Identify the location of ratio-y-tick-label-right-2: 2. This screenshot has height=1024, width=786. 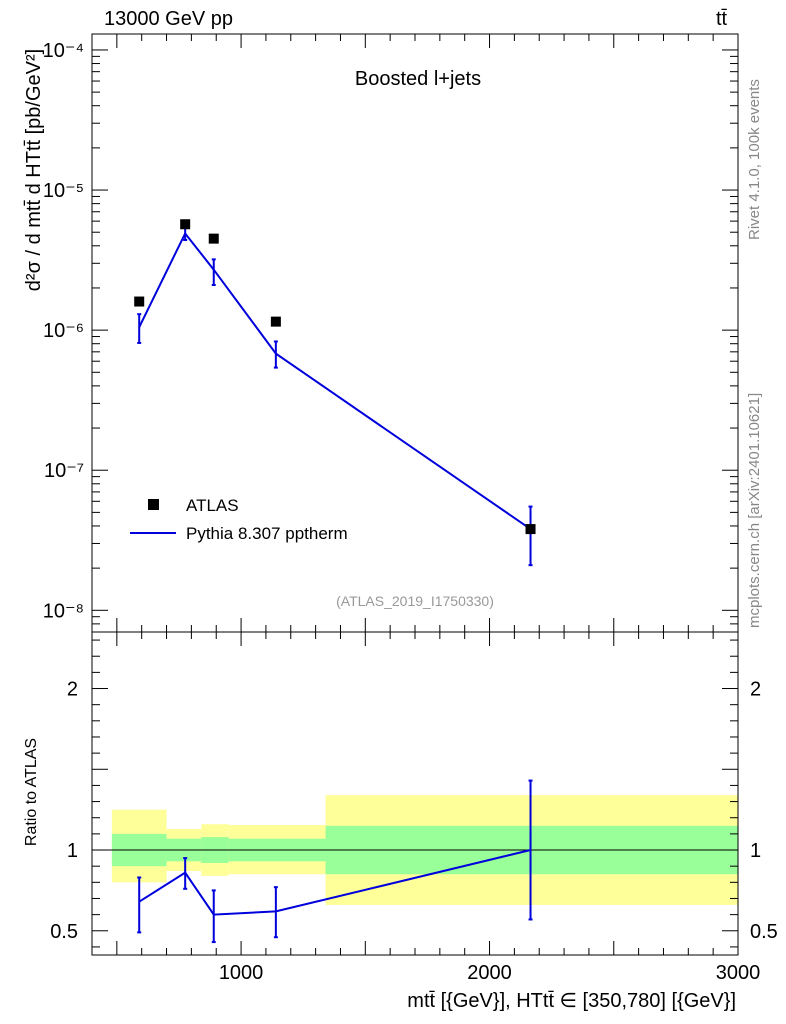
(755, 690).